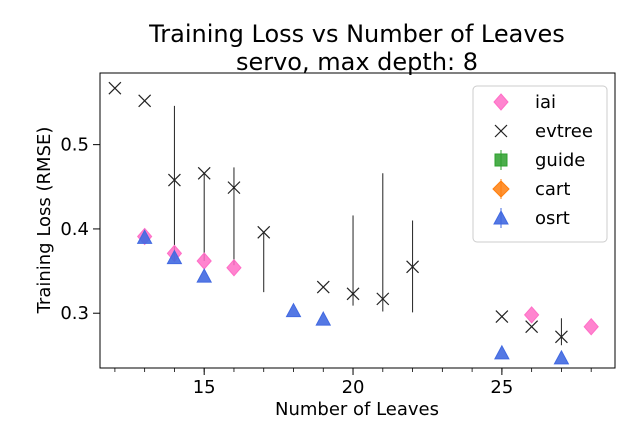  What do you see at coordinates (552, 218) in the screenshot?
I see `legend-label-osrt: osrt` at bounding box center [552, 218].